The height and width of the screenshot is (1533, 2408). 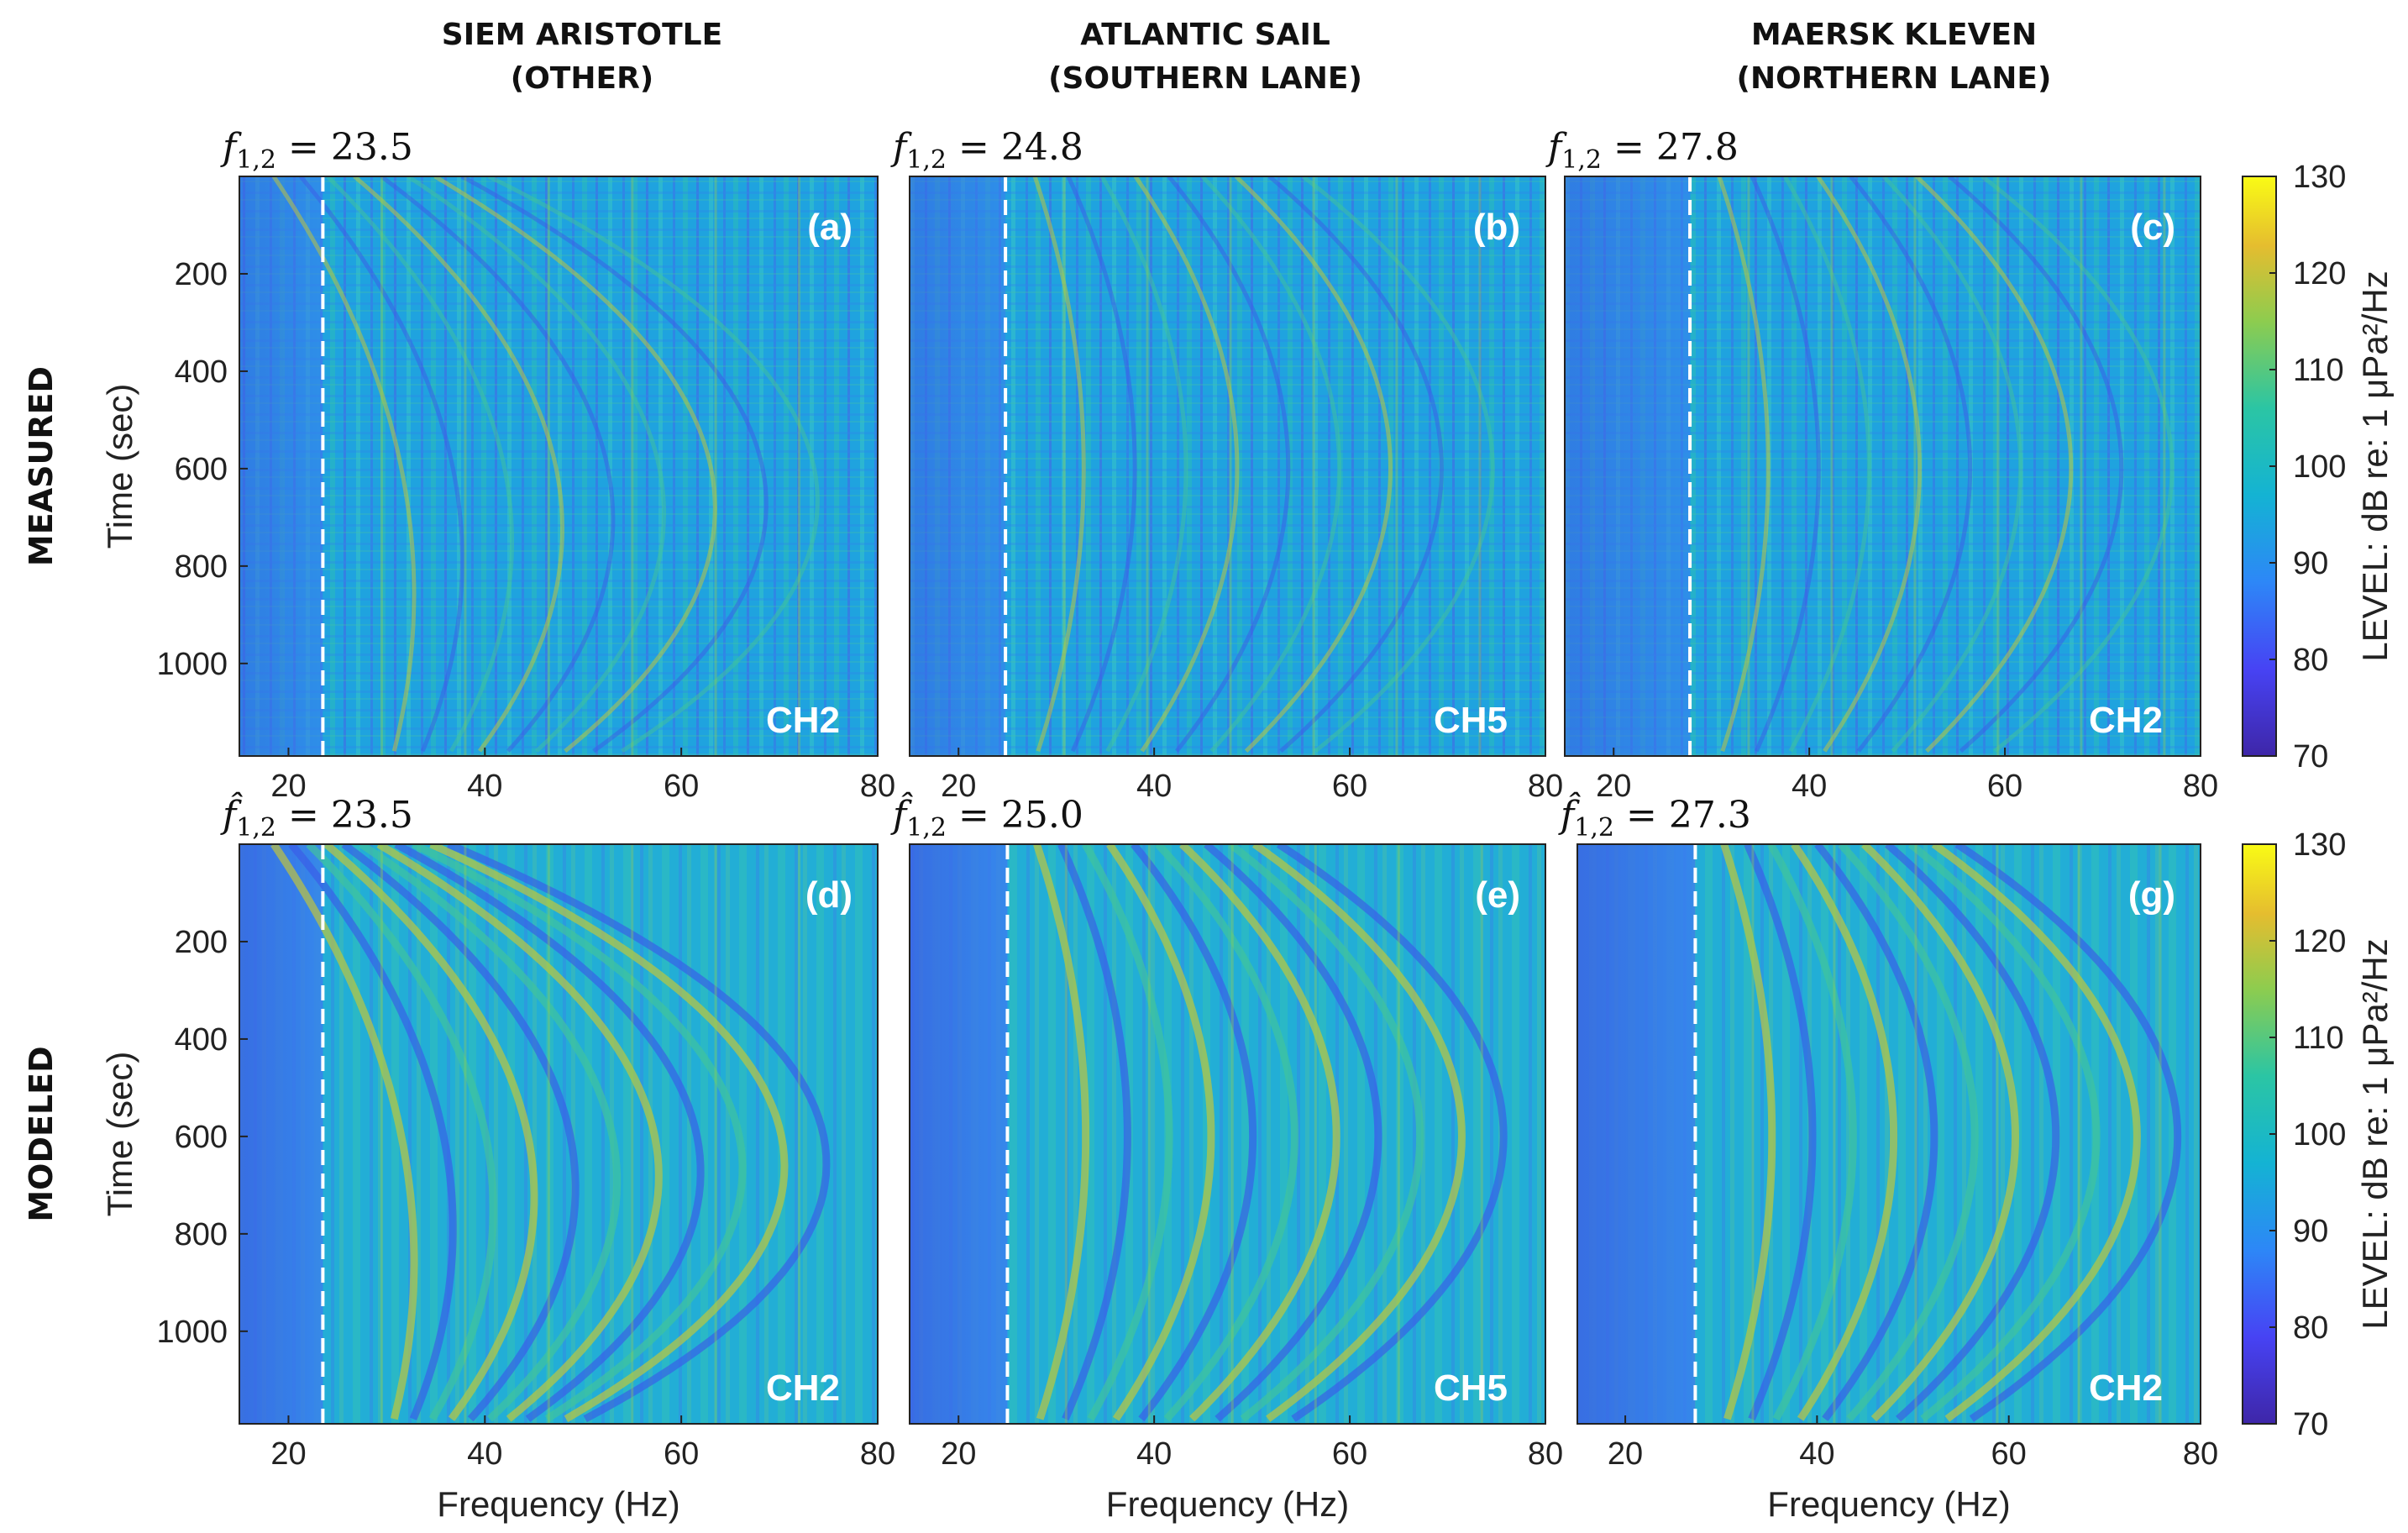 What do you see at coordinates (2319, 941) in the screenshot?
I see `colorbar-tick-label: 120` at bounding box center [2319, 941].